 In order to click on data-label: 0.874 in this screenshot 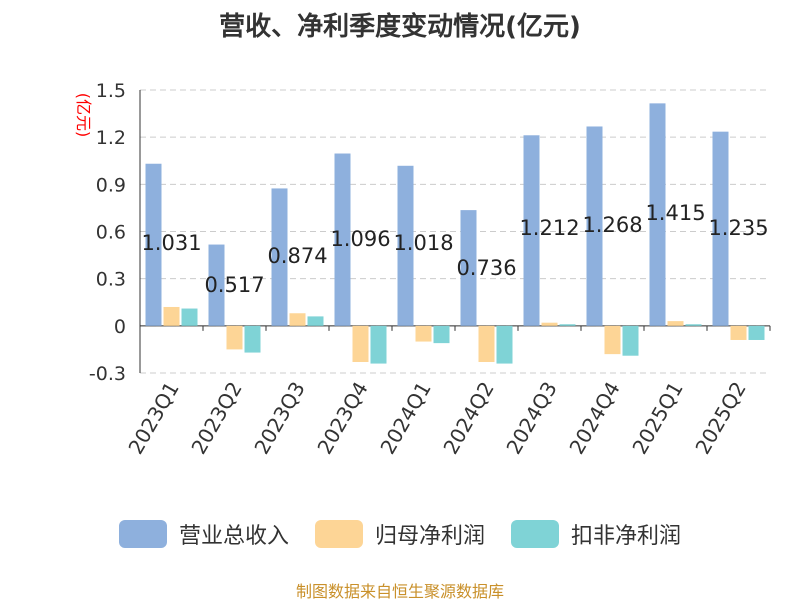, I will do `click(297, 256)`.